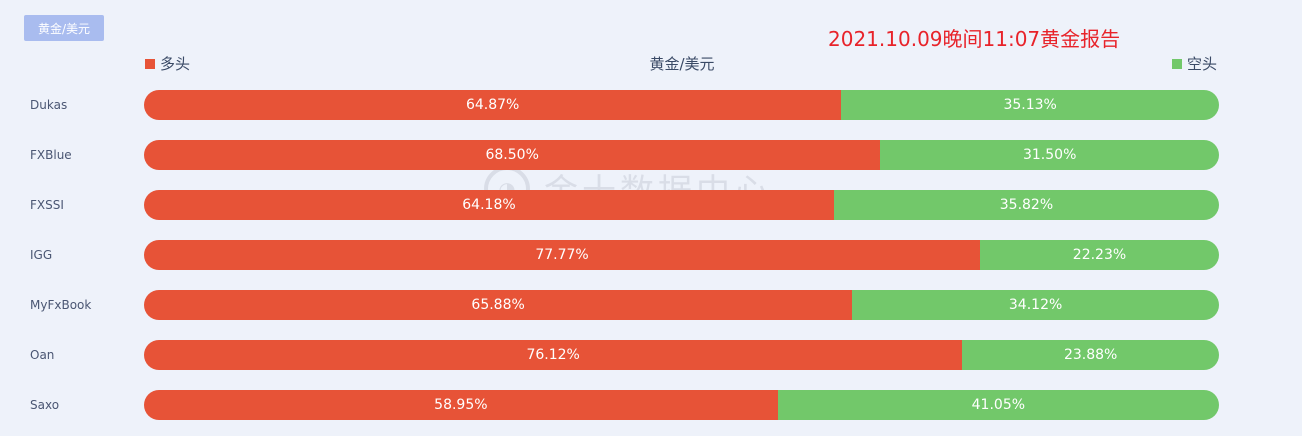 This screenshot has height=436, width=1302. I want to click on bar-row: 58.95% 41.05%, so click(681, 405).